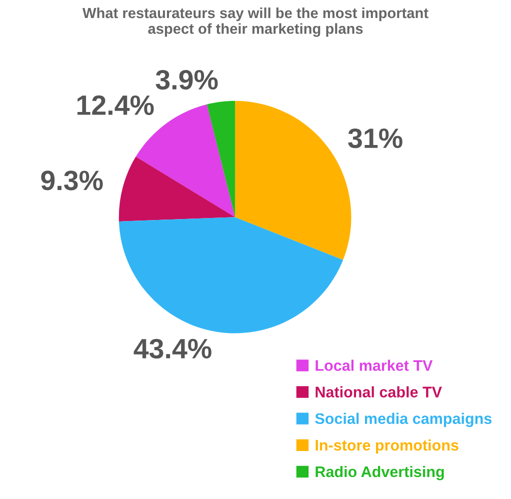 The height and width of the screenshot is (499, 511). I want to click on data-label: 3.9%, so click(187, 80).